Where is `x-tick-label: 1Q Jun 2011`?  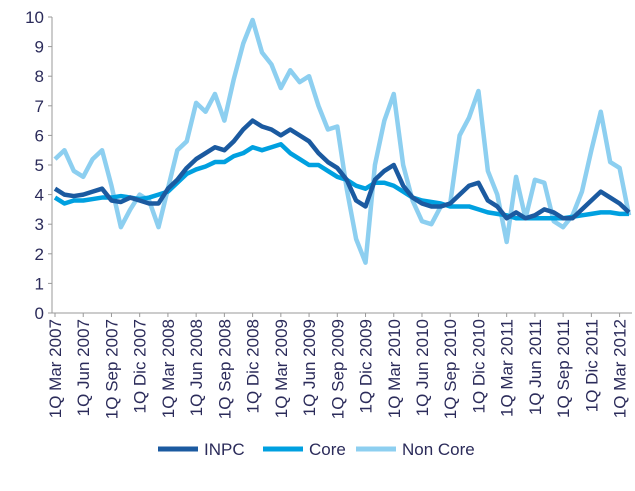 x-tick-label: 1Q Jun 2011 is located at coordinates (535, 367).